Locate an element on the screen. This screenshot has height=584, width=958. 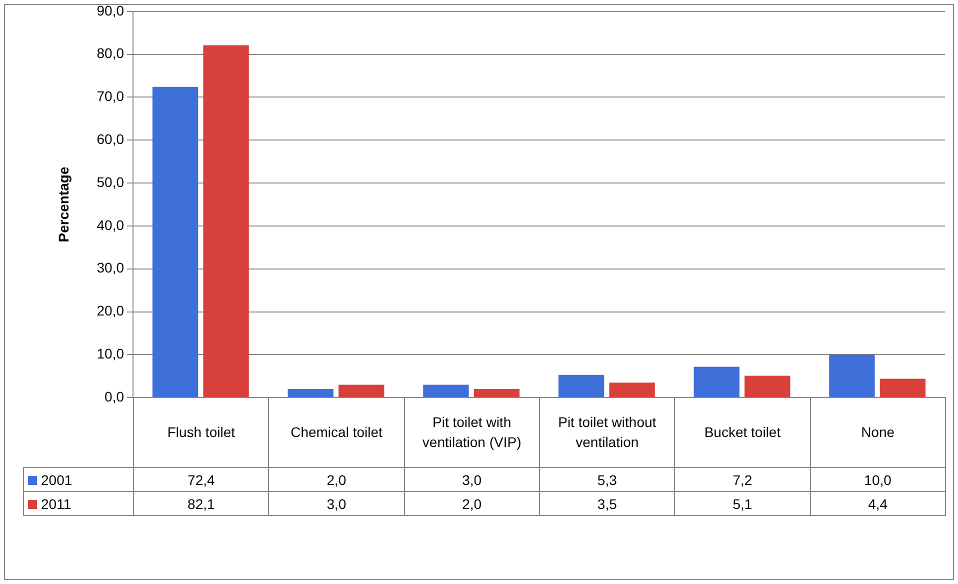
y-tick-label: 0,0 is located at coordinates (114, 396).